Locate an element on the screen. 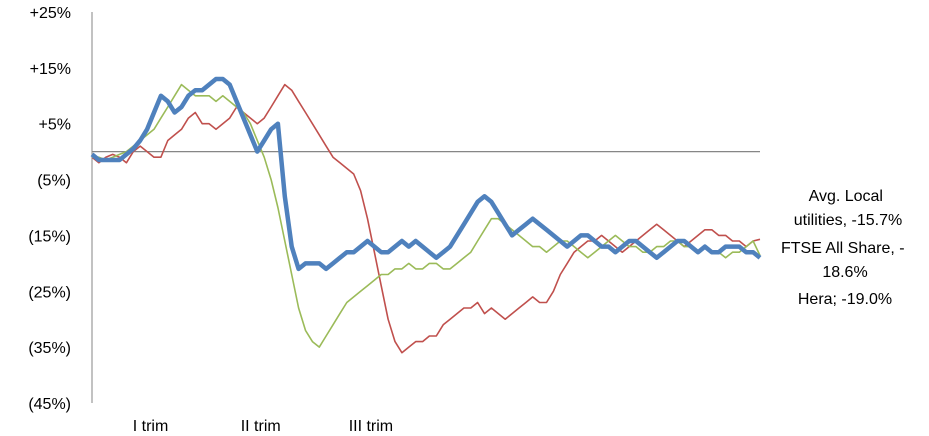 This screenshot has width=929, height=436. x-tick-label: I trim is located at coordinates (151, 426).